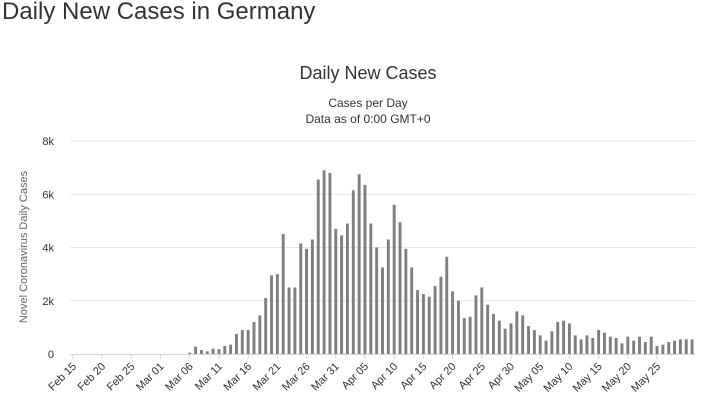 This screenshot has width=701, height=403. Describe the element at coordinates (529, 378) in the screenshot. I see `x-tick-label: May 05` at that location.